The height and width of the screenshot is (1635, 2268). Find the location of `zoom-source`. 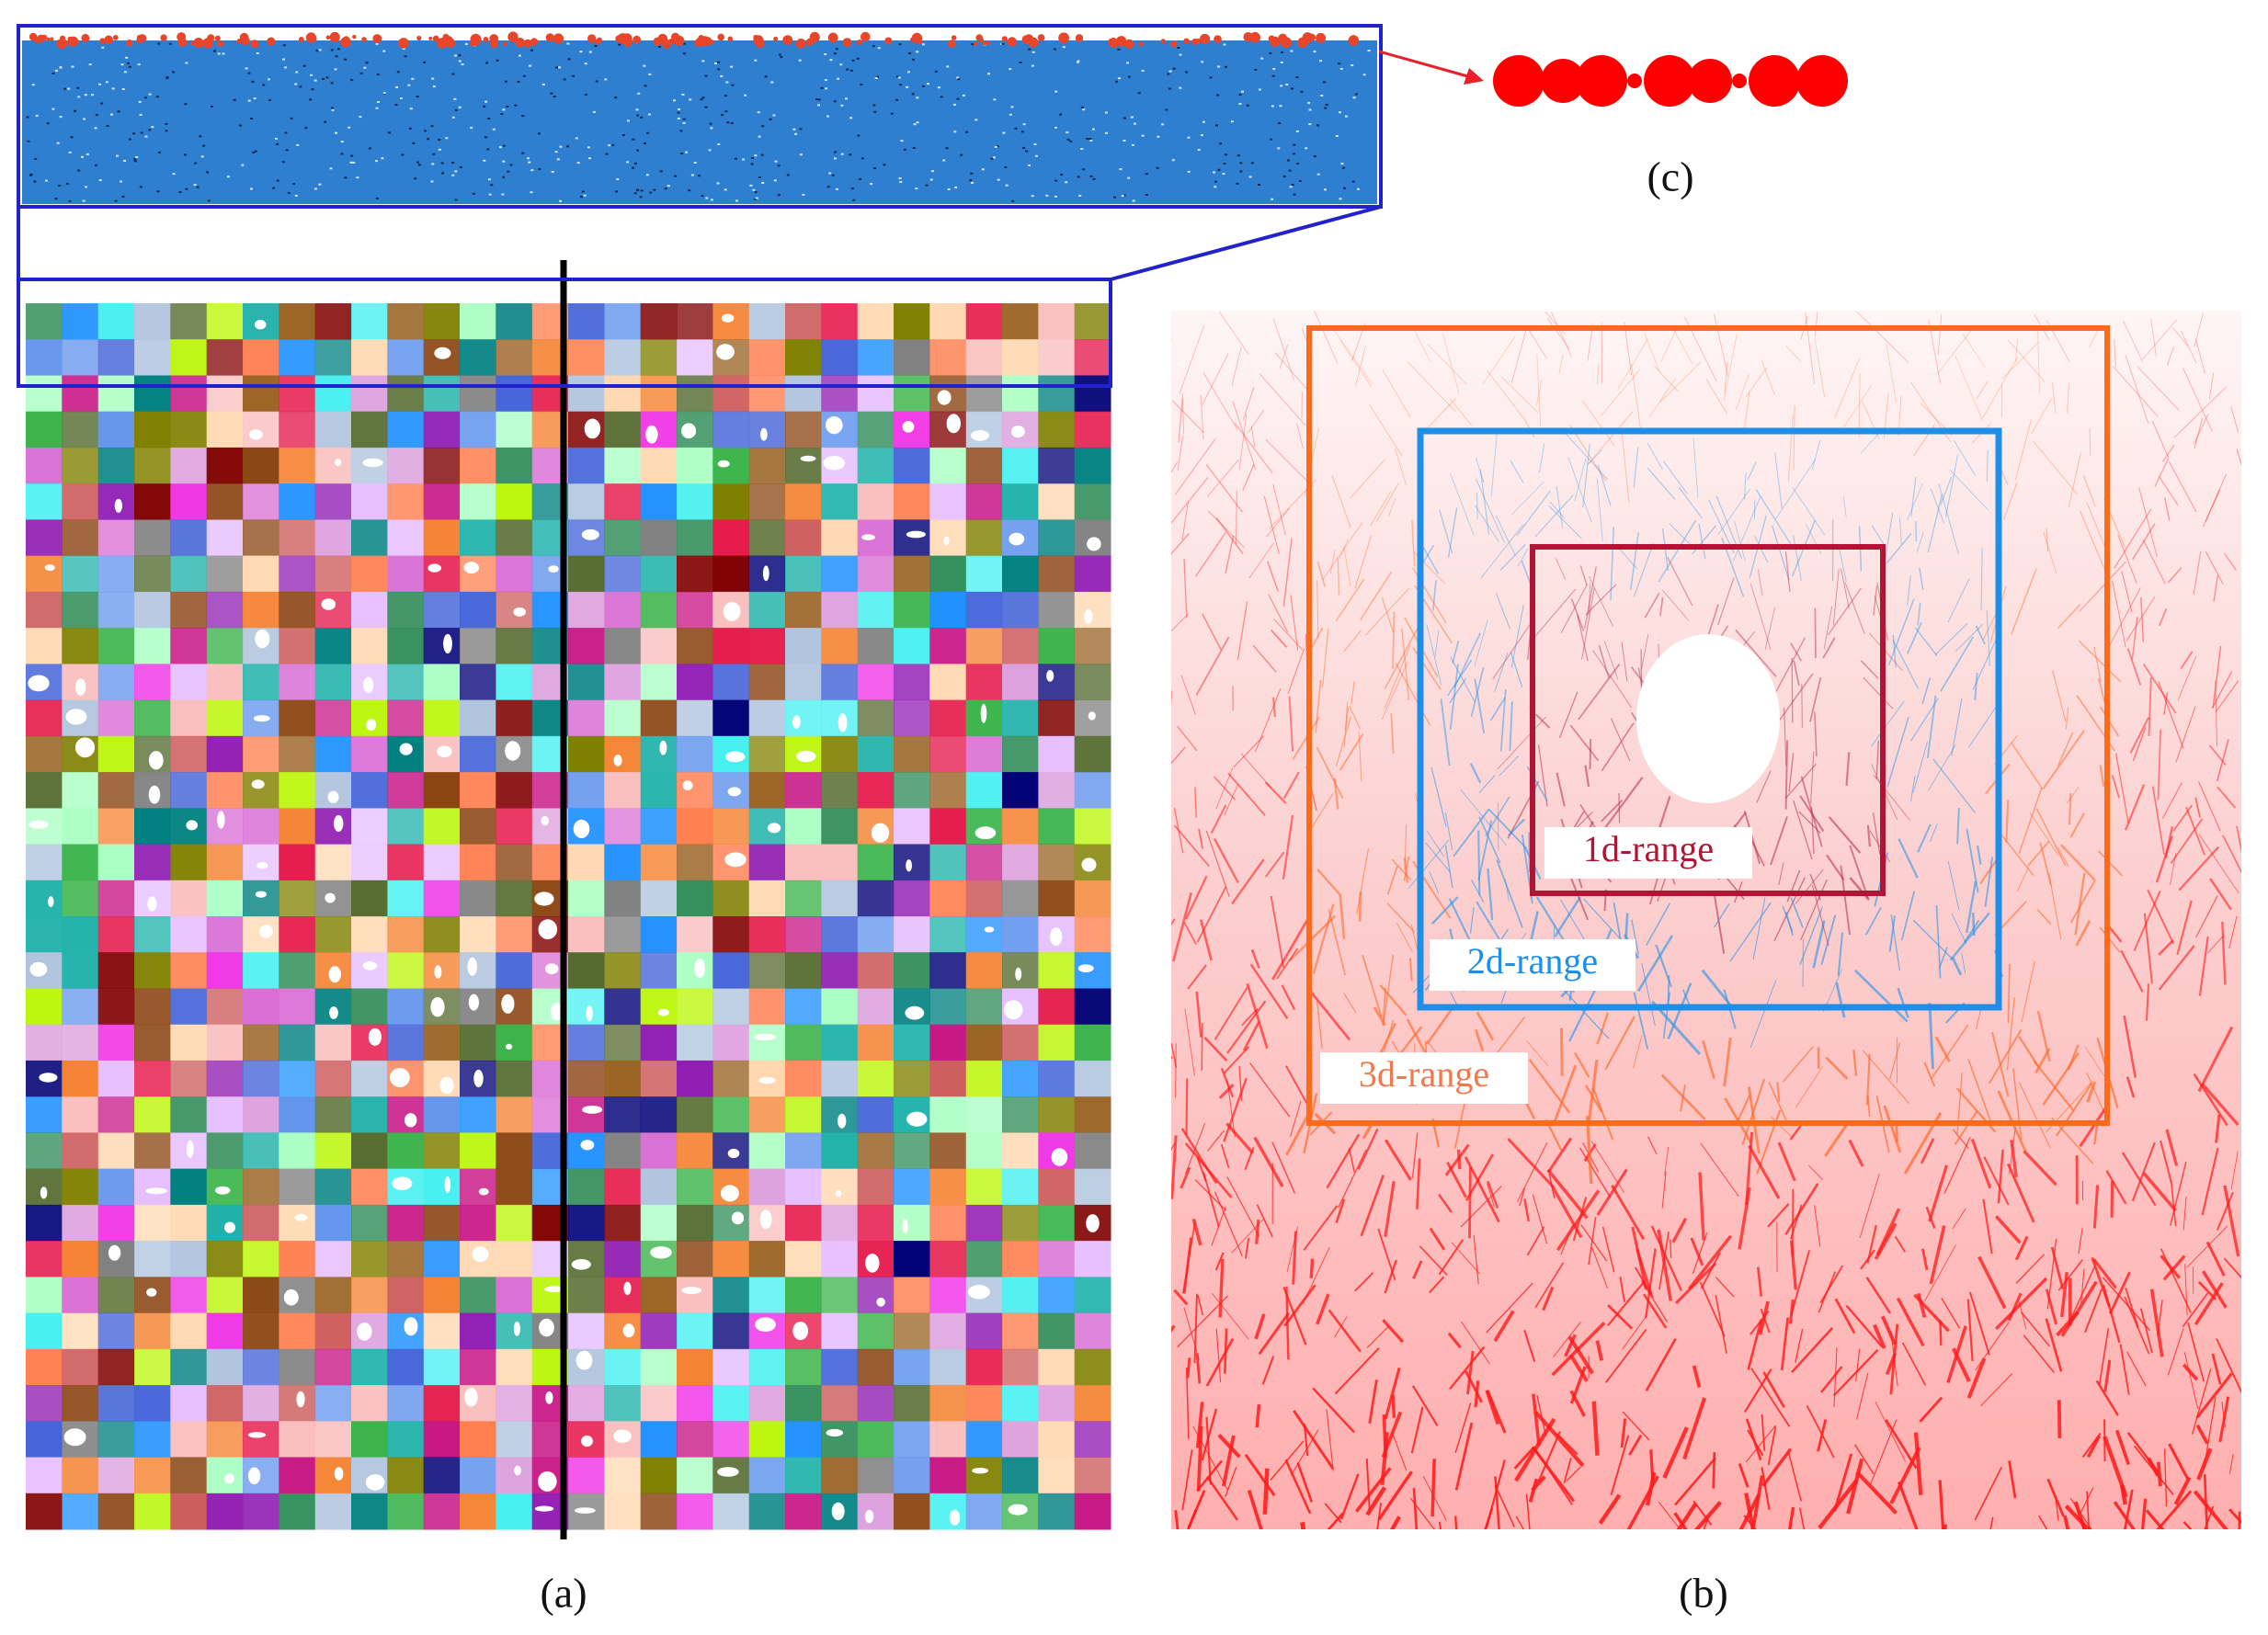

zoom-source is located at coordinates (565, 333).